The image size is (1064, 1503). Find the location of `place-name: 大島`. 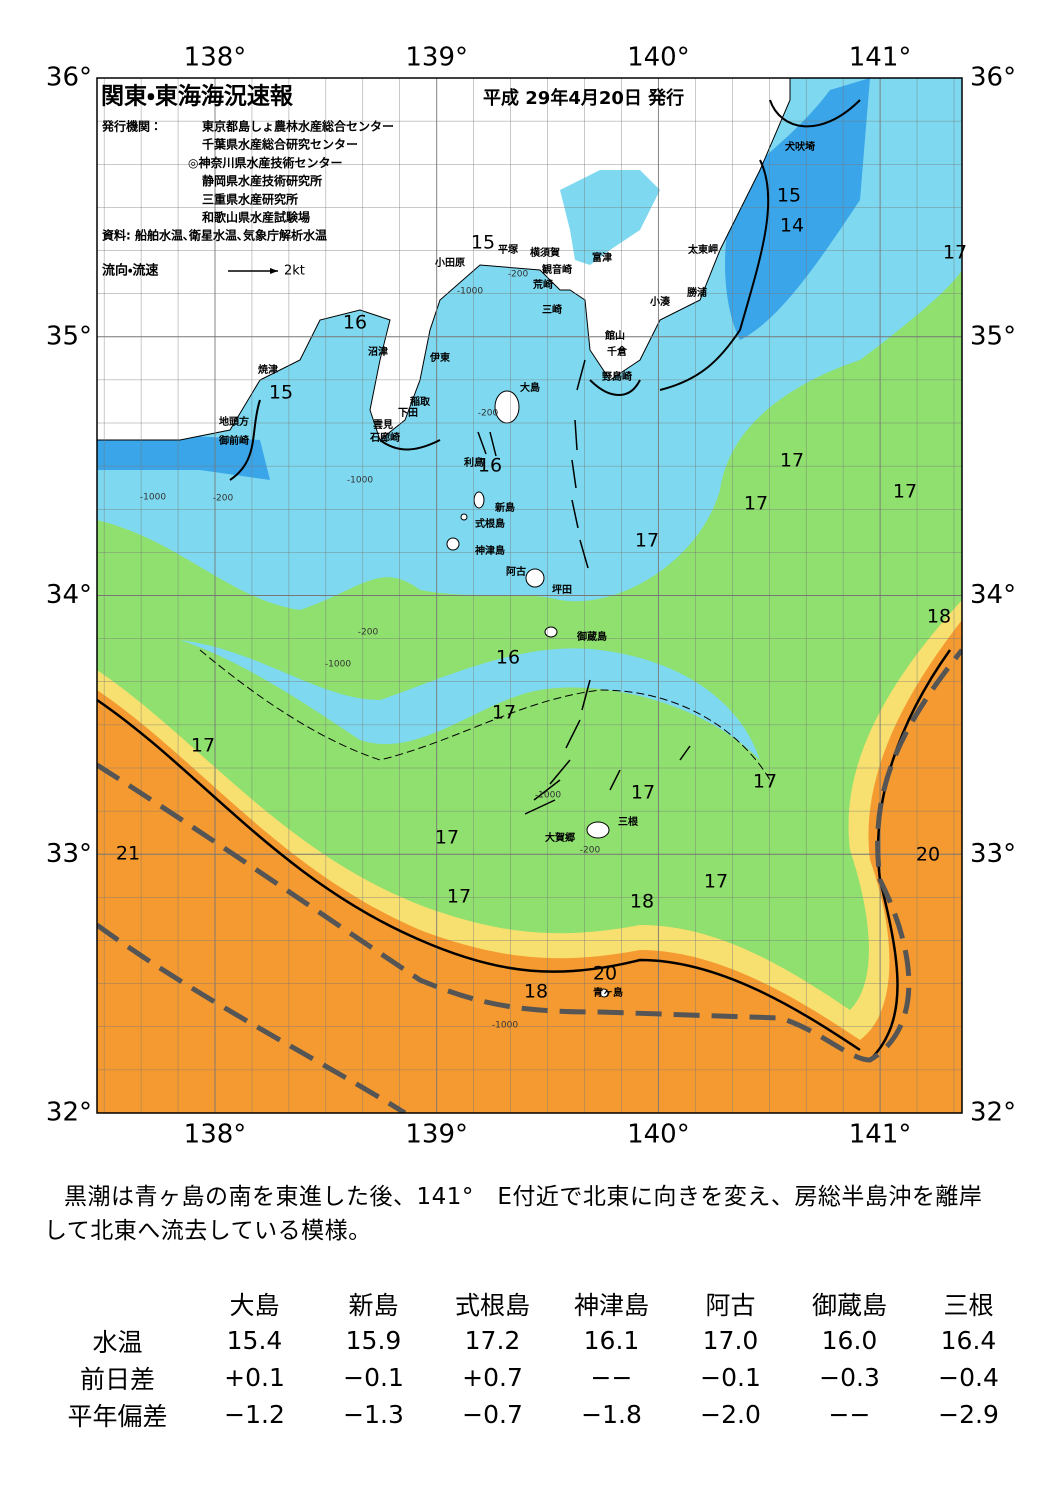

place-name: 大島 is located at coordinates (530, 387).